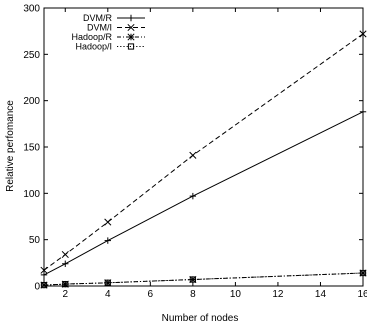 The width and height of the screenshot is (367, 325). What do you see at coordinates (151, 294) in the screenshot?
I see `x-tick-label: 6` at bounding box center [151, 294].